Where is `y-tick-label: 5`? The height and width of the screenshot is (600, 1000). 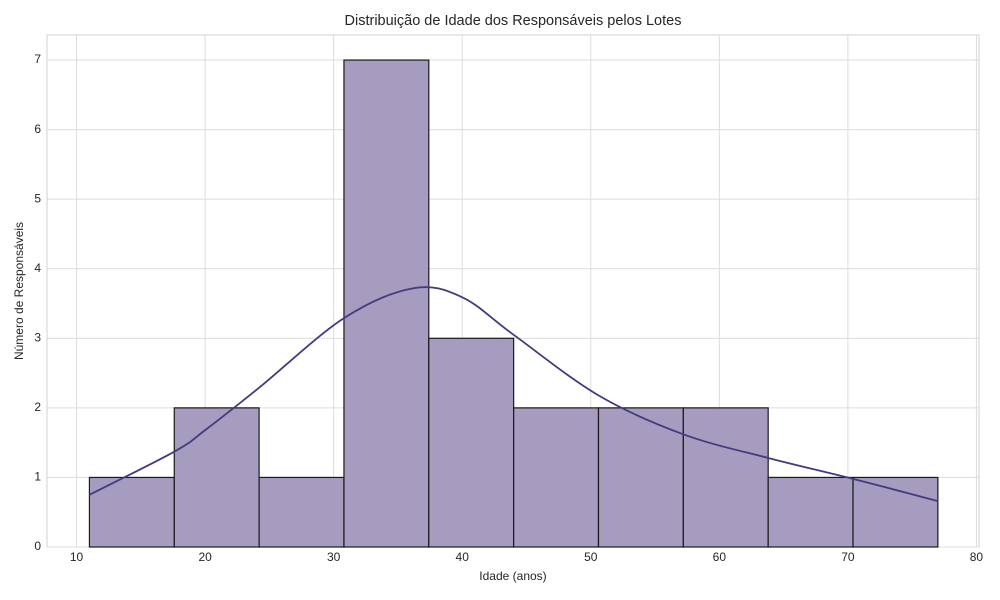
y-tick-label: 5 is located at coordinates (37, 198).